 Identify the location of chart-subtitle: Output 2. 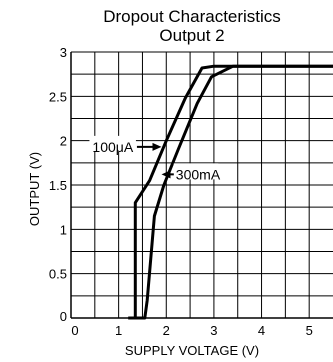
(191, 35).